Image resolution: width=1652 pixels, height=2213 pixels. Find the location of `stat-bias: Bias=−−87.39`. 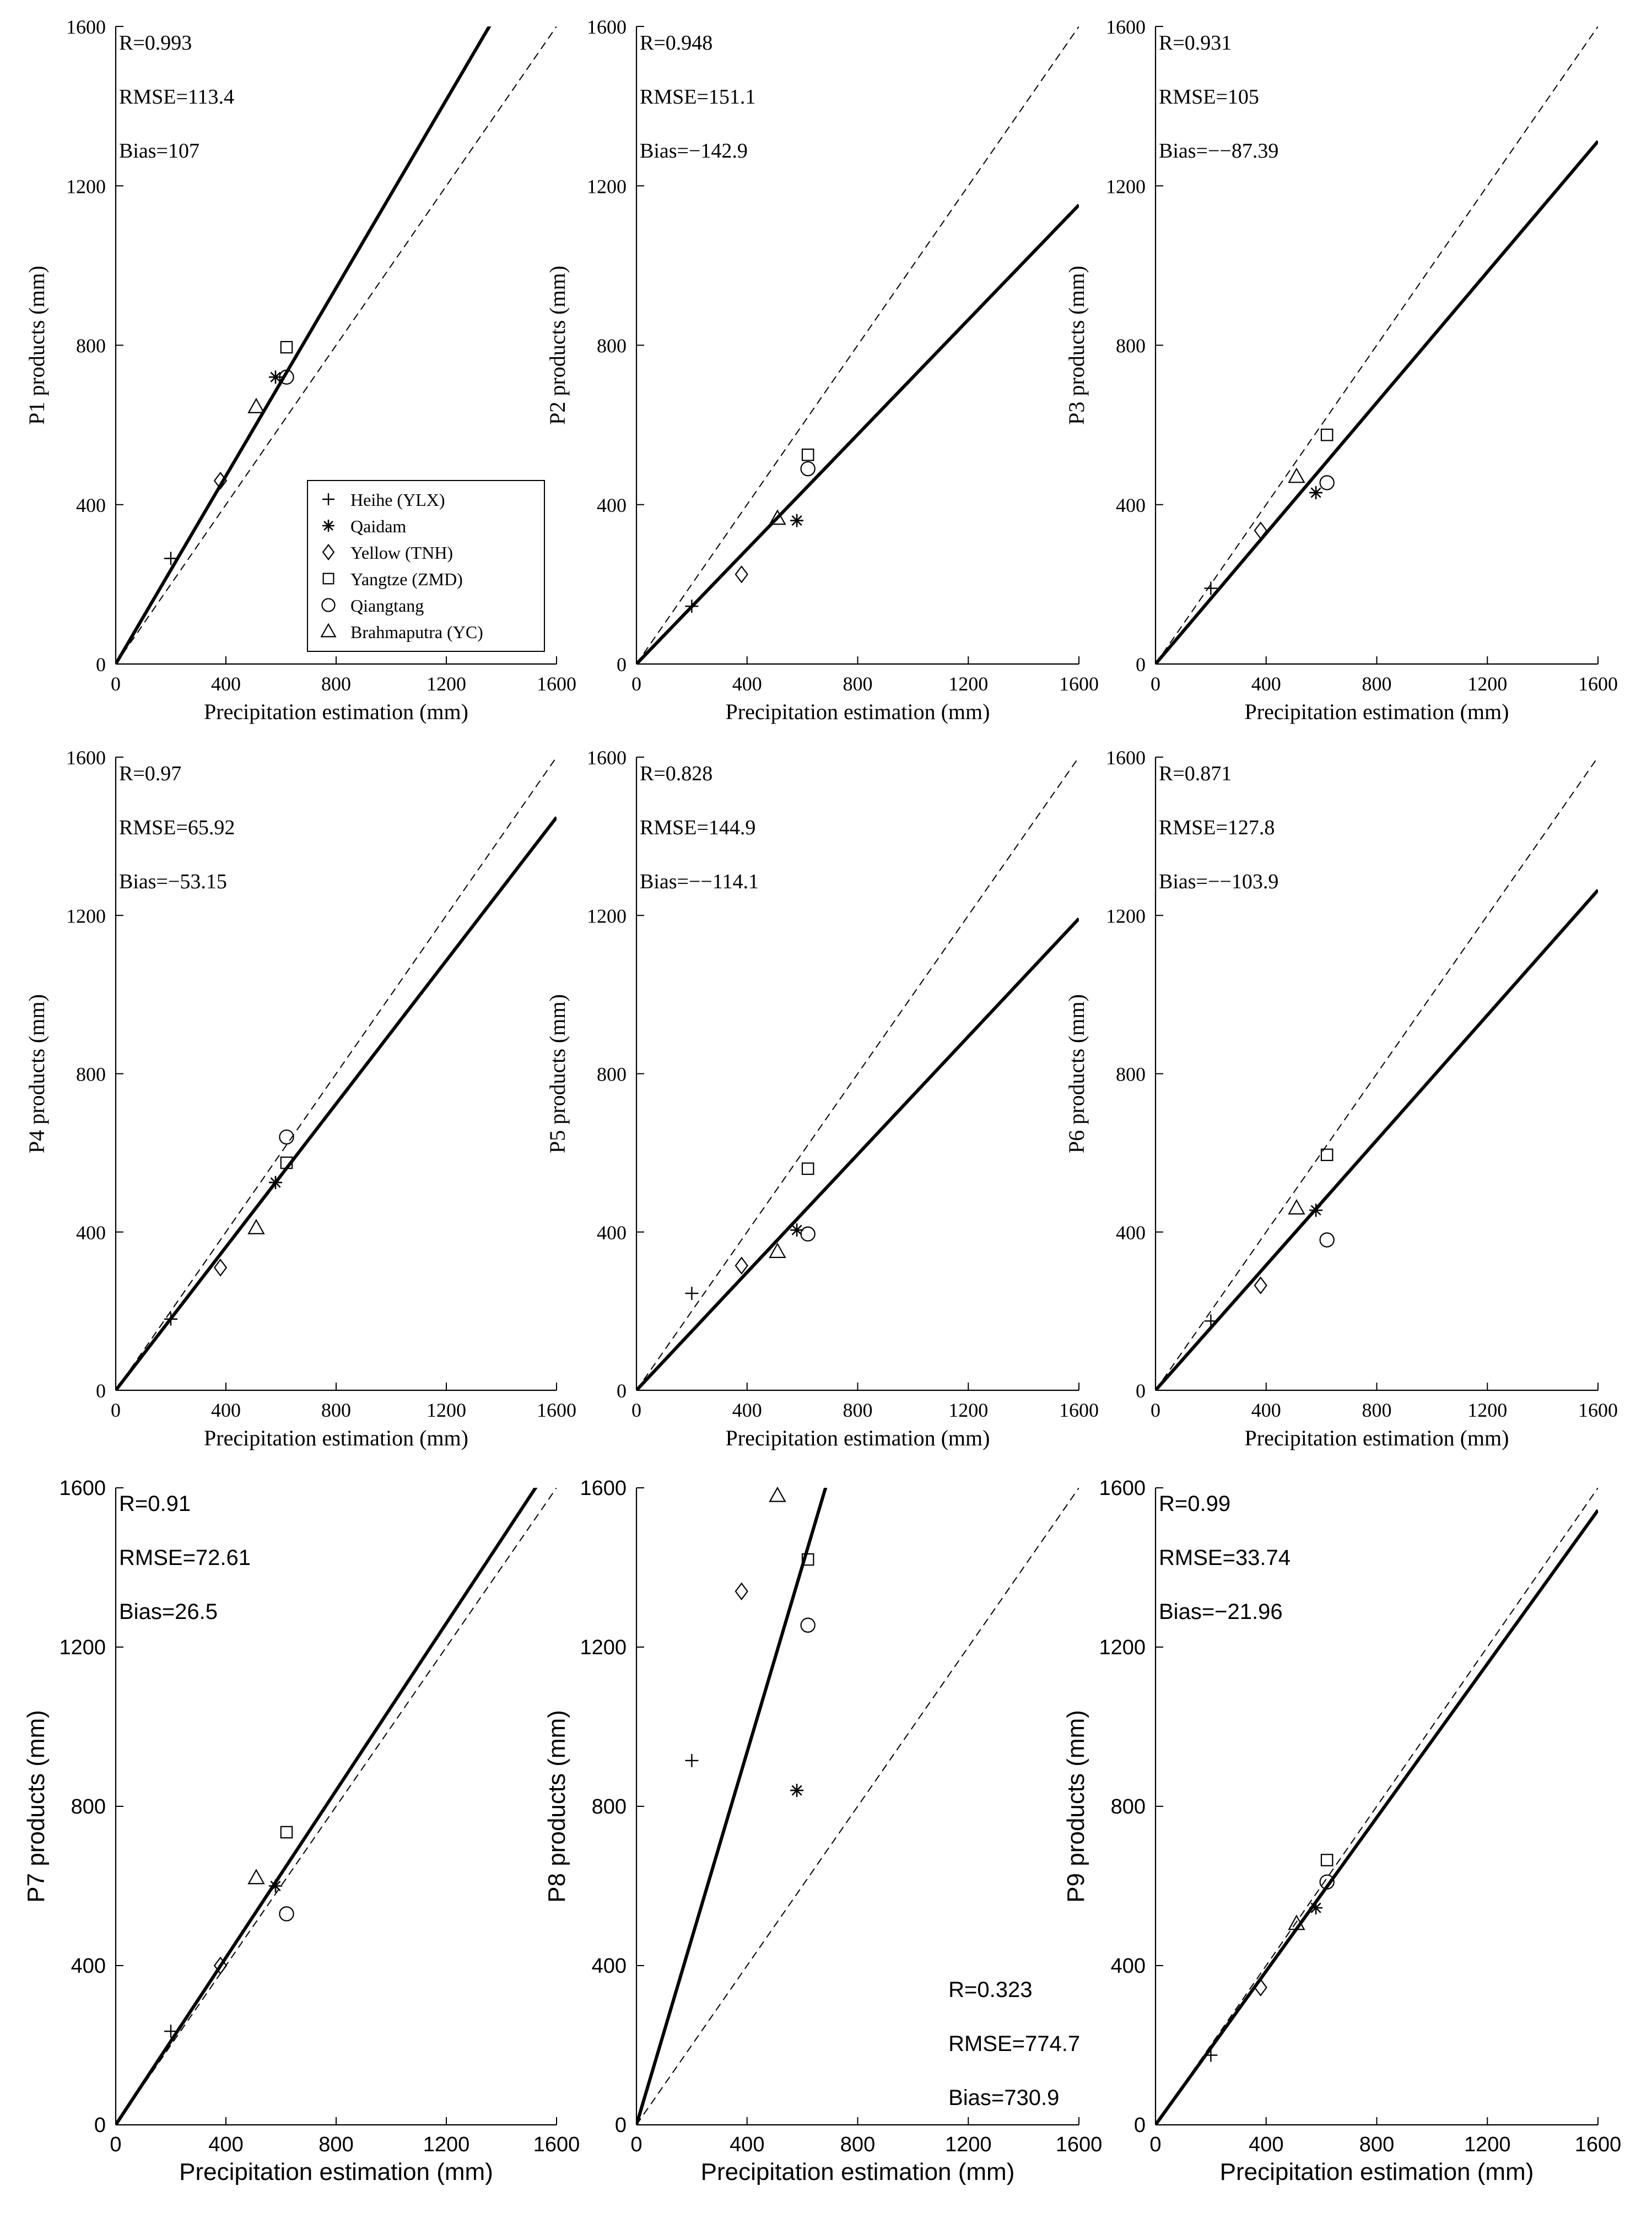

stat-bias: Bias=−−87.39 is located at coordinates (1218, 151).